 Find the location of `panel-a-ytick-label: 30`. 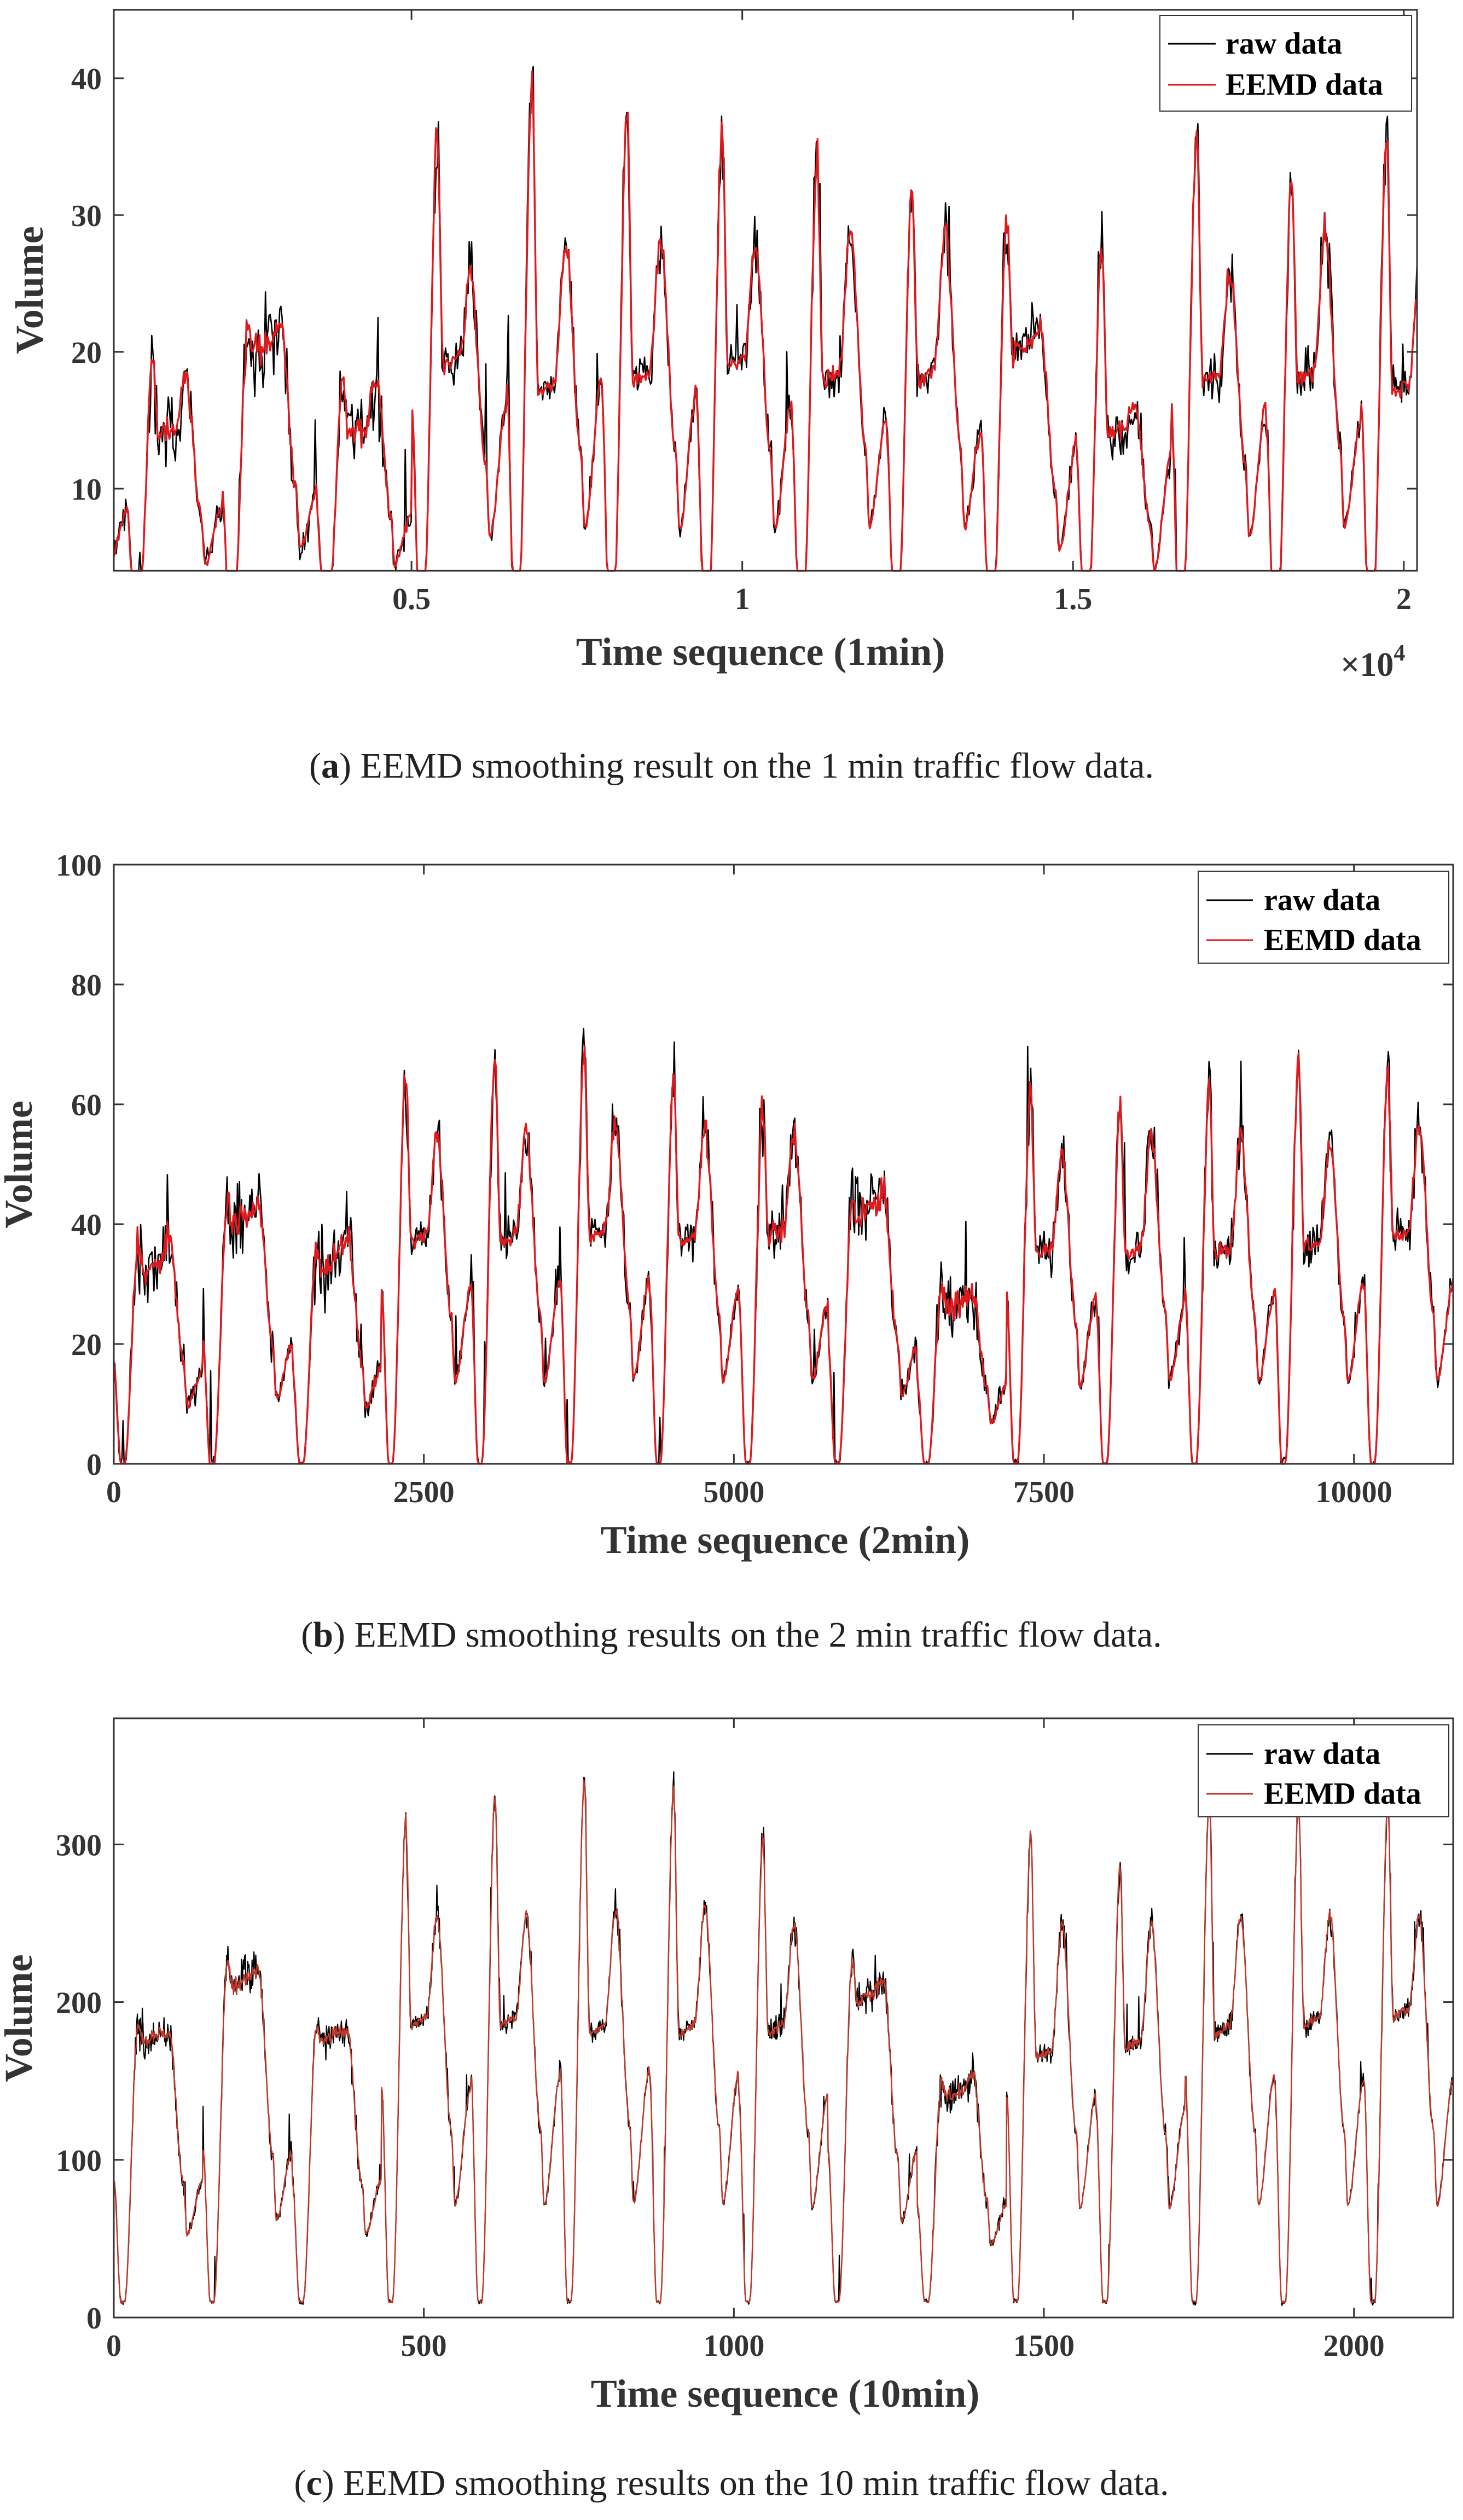

panel-a-ytick-label: 30 is located at coordinates (86, 216).